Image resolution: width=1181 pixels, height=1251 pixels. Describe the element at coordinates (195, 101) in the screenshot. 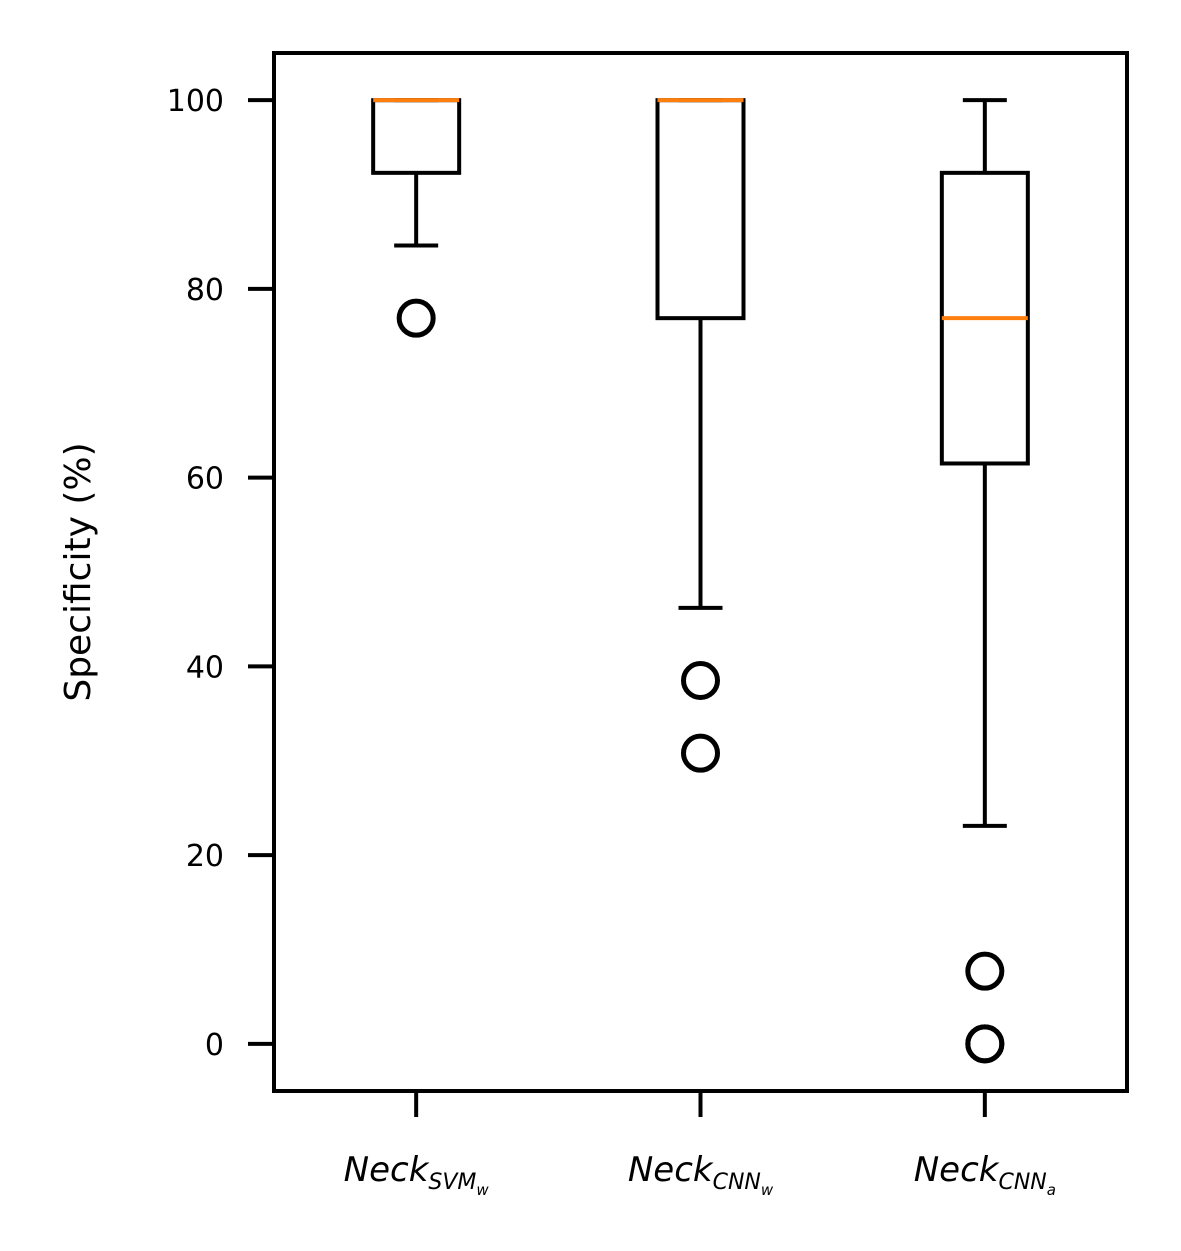

I see `y-tick-label: 100` at that location.